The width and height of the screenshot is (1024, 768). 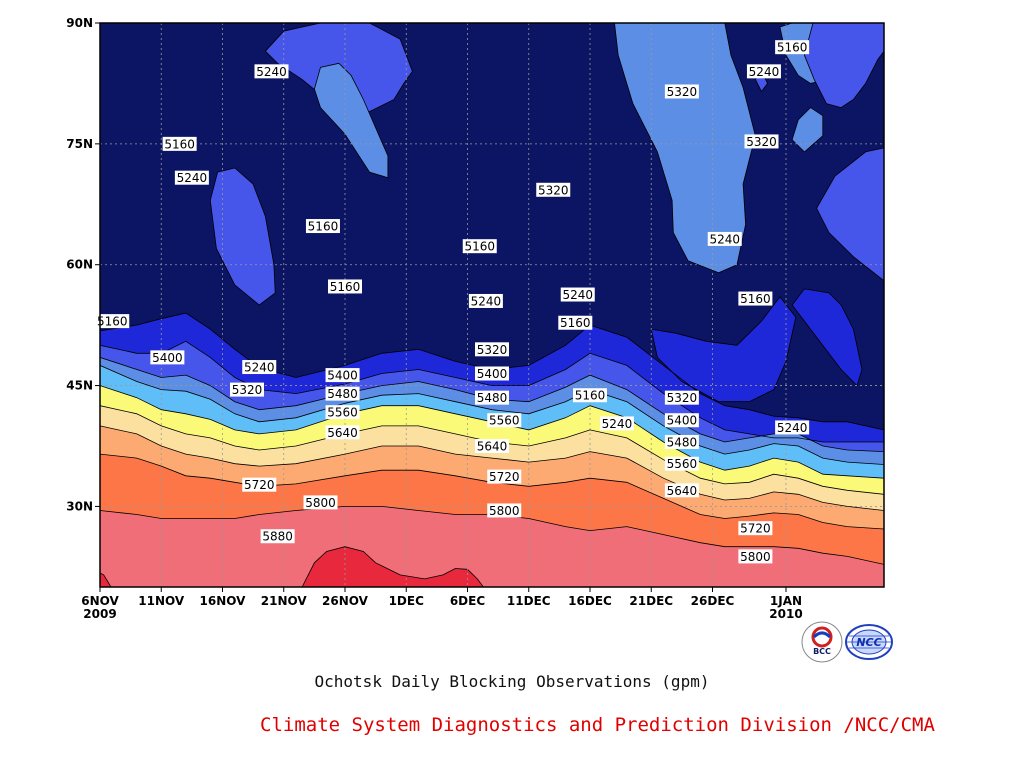 I want to click on y-tick-label: 90N, so click(x=79, y=23).